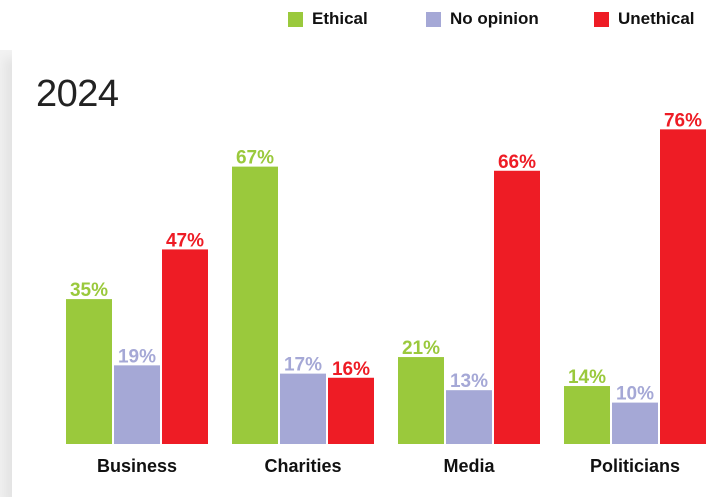 This screenshot has width=716, height=497. I want to click on value-label-politicians-unethical: 76%, so click(683, 120).